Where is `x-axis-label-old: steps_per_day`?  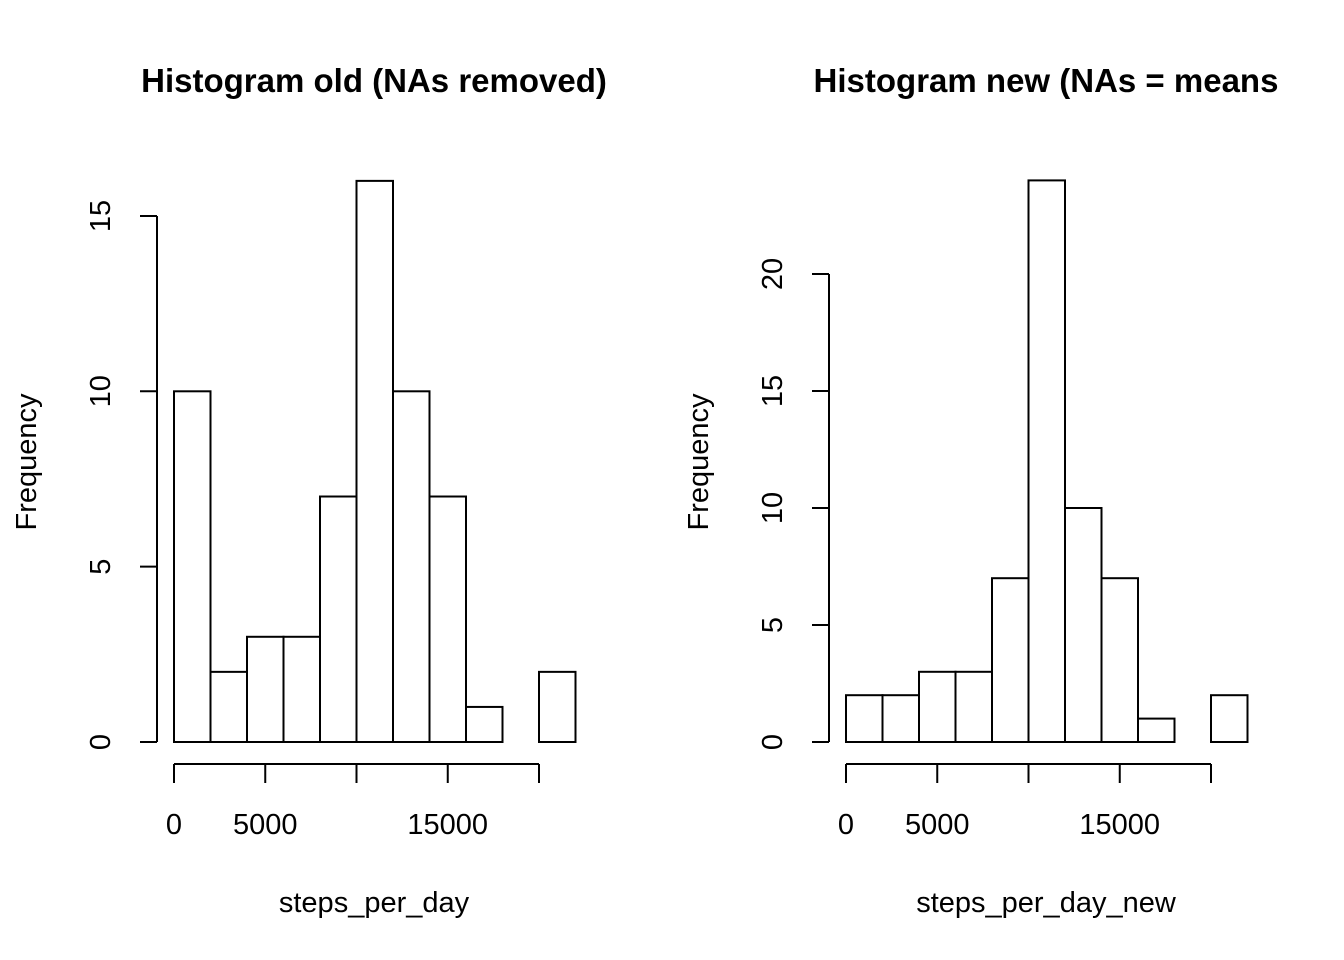 x-axis-label-old: steps_per_day is located at coordinates (374, 903).